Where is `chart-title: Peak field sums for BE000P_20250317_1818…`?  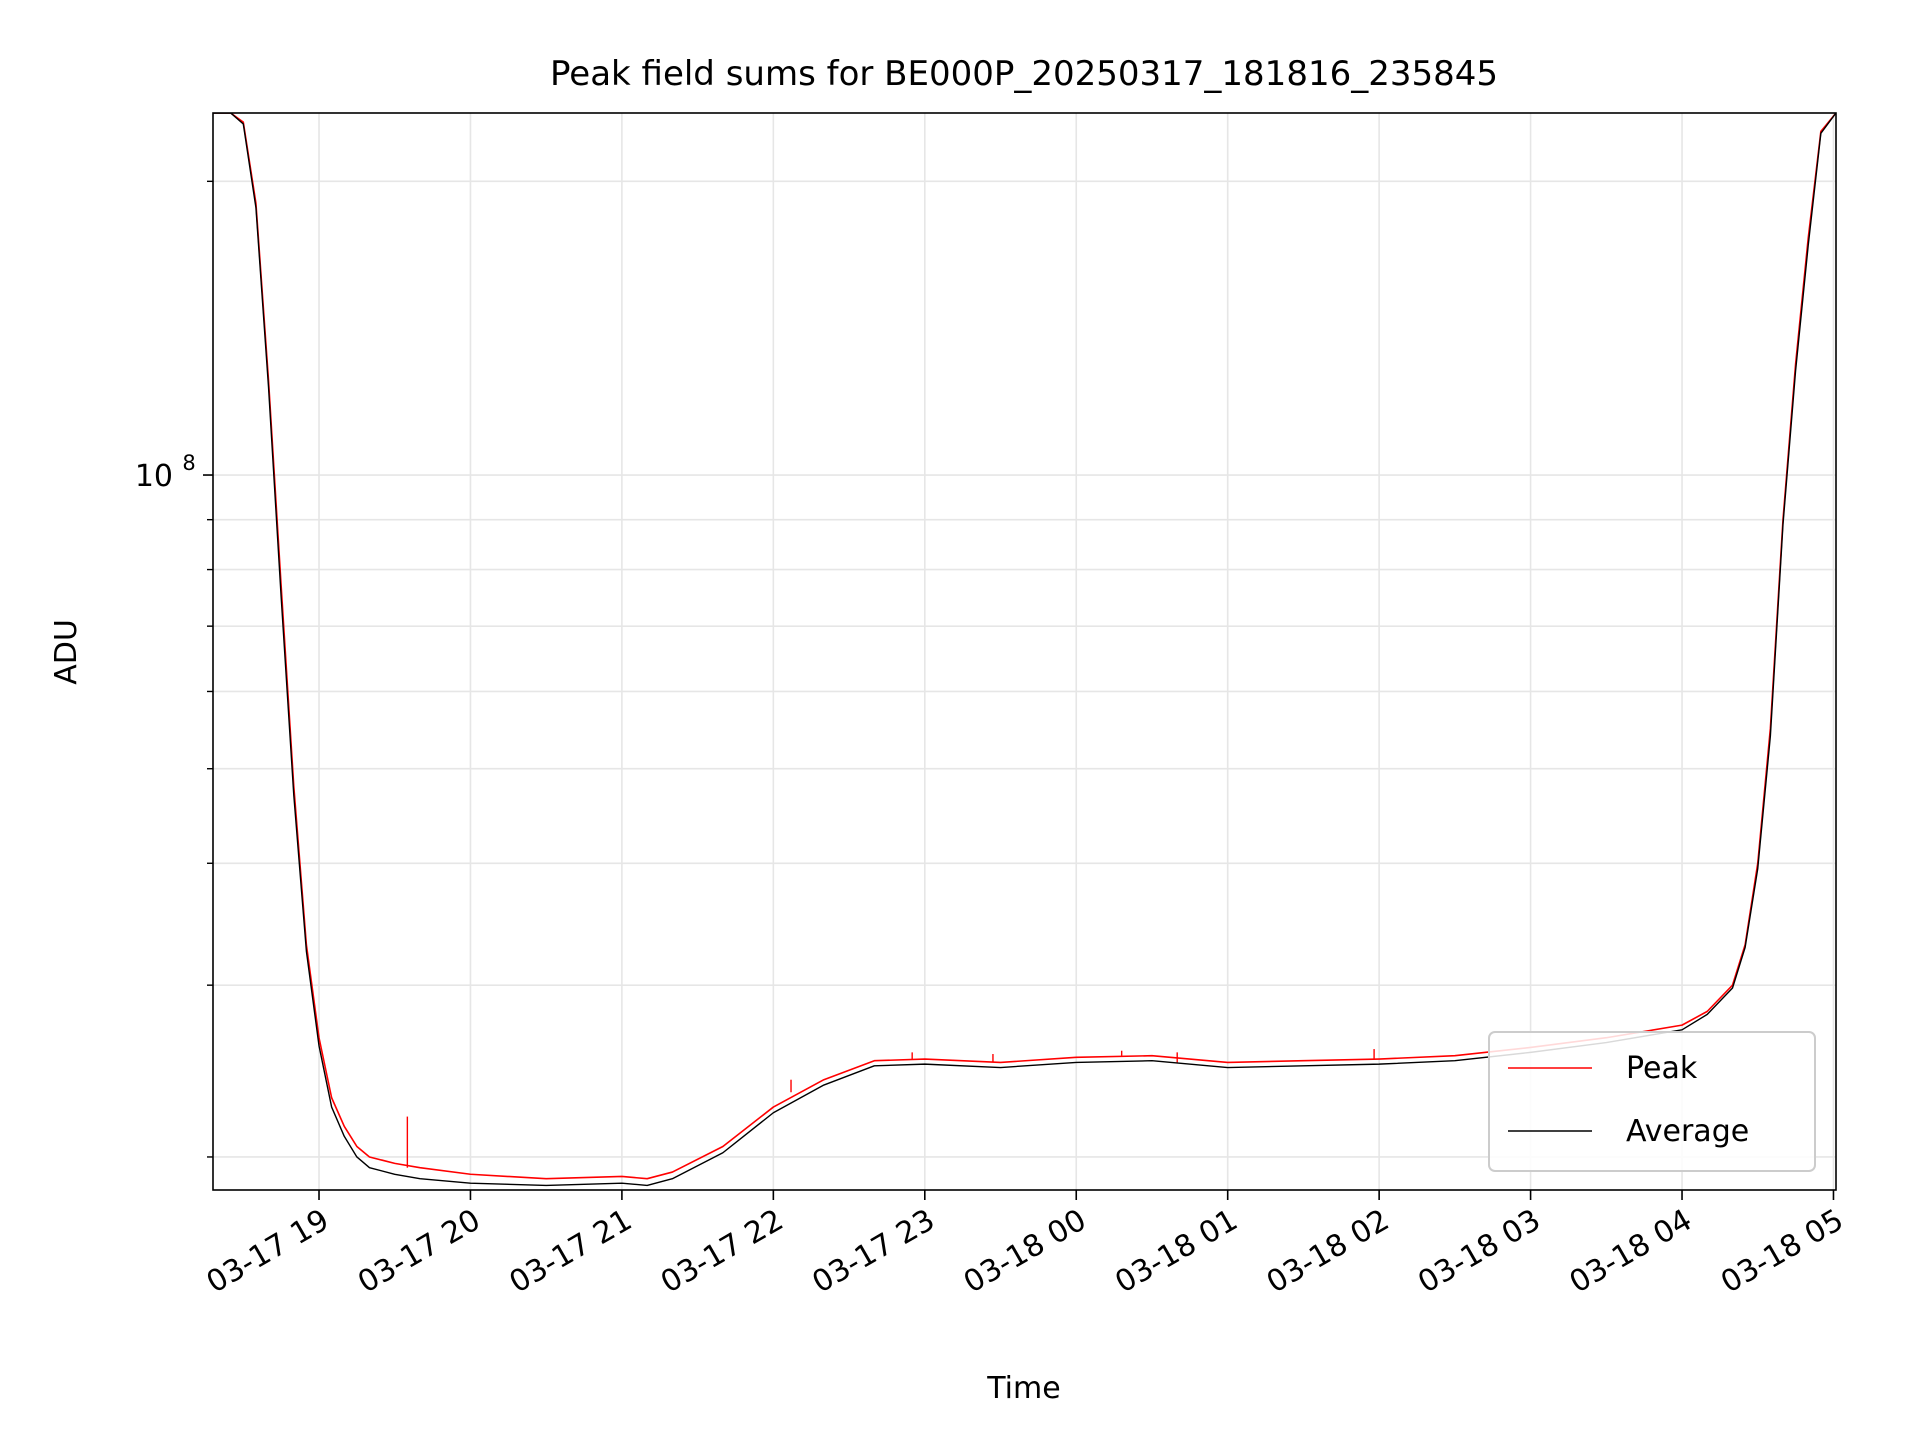
chart-title: Peak field sums for BE000P_20250317_1818… is located at coordinates (1024, 74).